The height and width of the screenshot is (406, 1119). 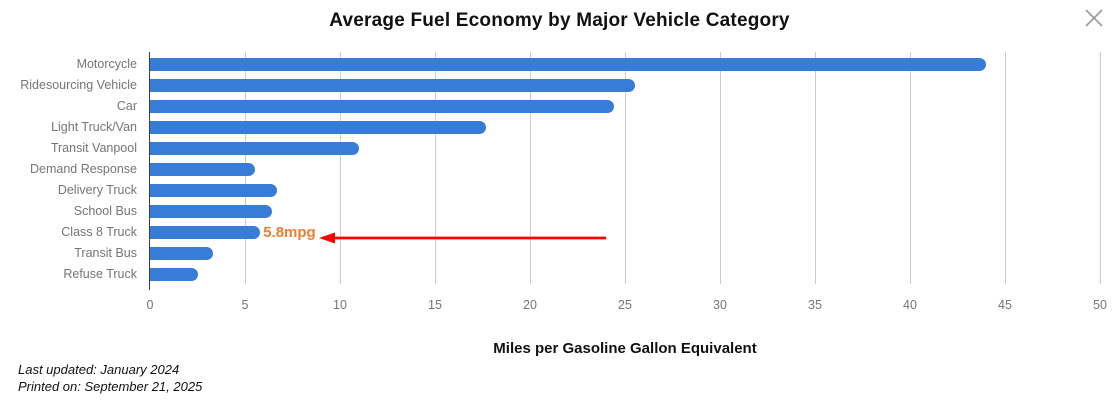 What do you see at coordinates (106, 63) in the screenshot?
I see `category-label: Motorcycle` at bounding box center [106, 63].